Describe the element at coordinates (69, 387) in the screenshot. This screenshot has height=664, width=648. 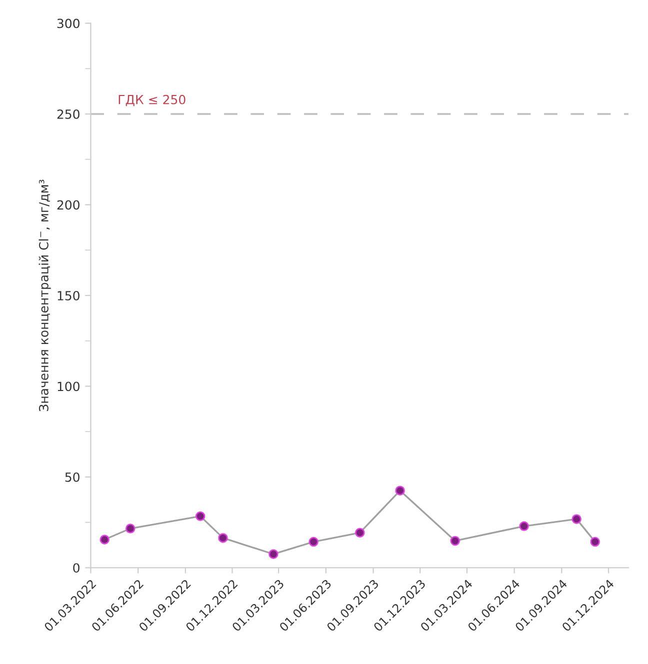
I see `y-tick-label: 100` at that location.